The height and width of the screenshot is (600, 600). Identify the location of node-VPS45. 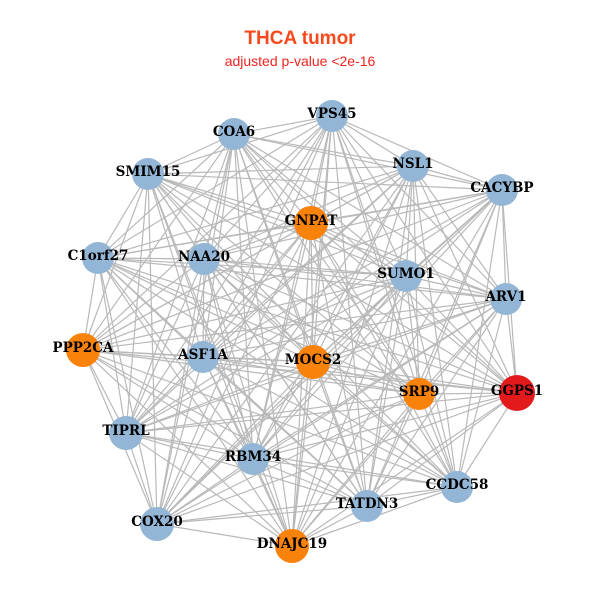
(332, 116).